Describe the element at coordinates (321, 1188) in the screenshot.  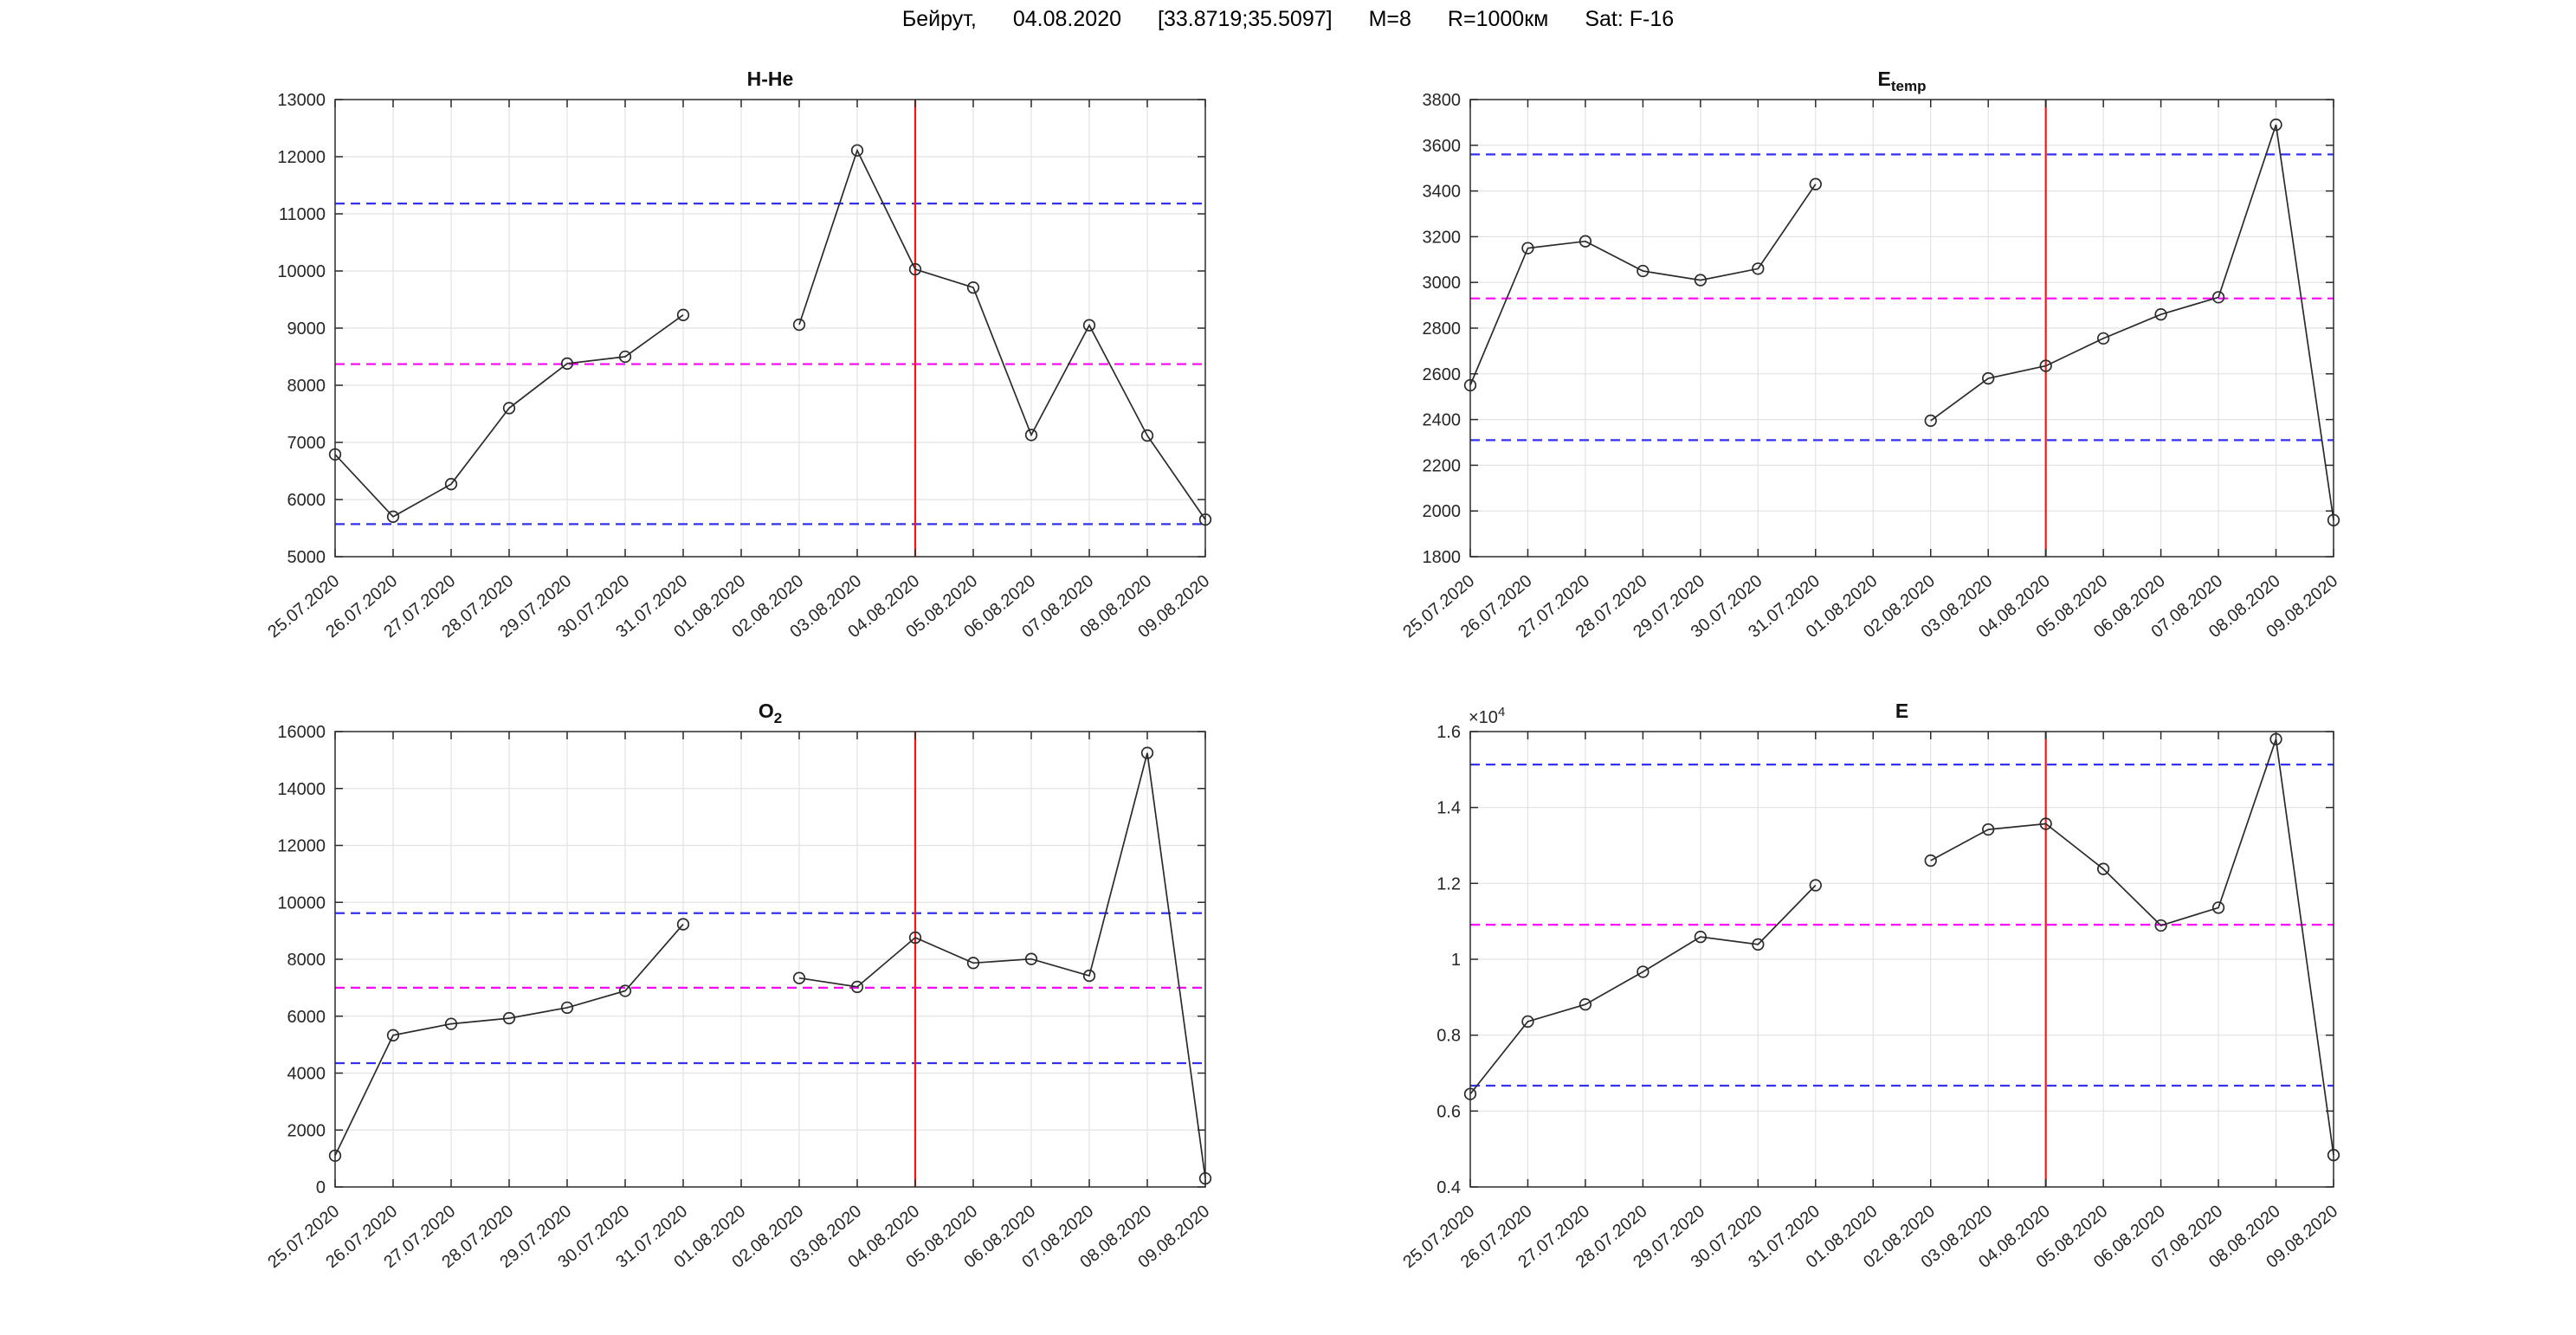
I see `y-tick-label: 0` at that location.